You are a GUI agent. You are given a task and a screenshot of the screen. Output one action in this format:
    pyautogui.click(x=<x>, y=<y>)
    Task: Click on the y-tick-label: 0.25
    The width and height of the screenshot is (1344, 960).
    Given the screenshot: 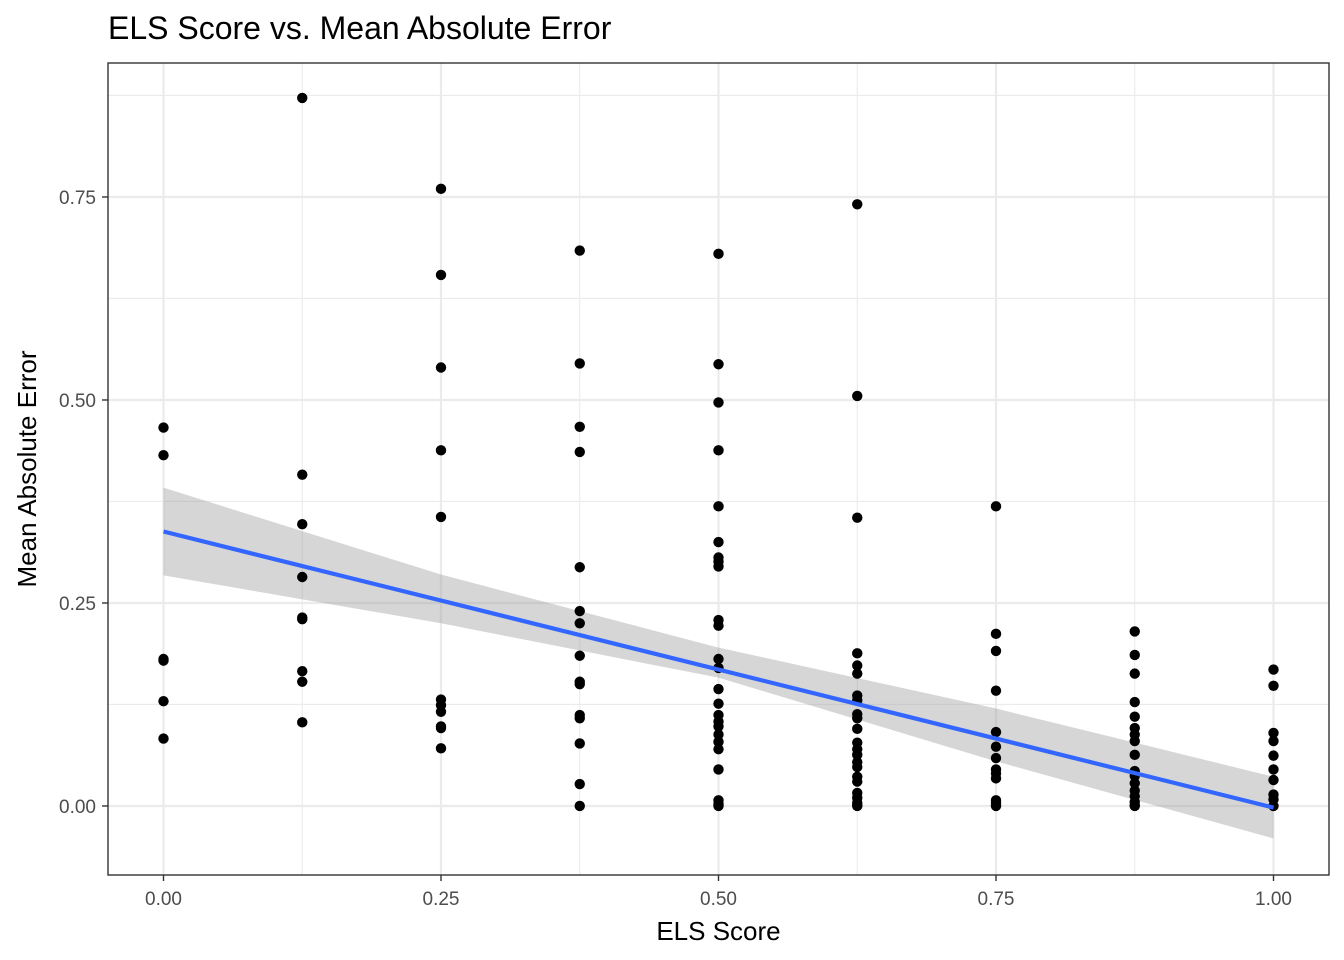 What is the action you would take?
    pyautogui.click(x=77, y=604)
    